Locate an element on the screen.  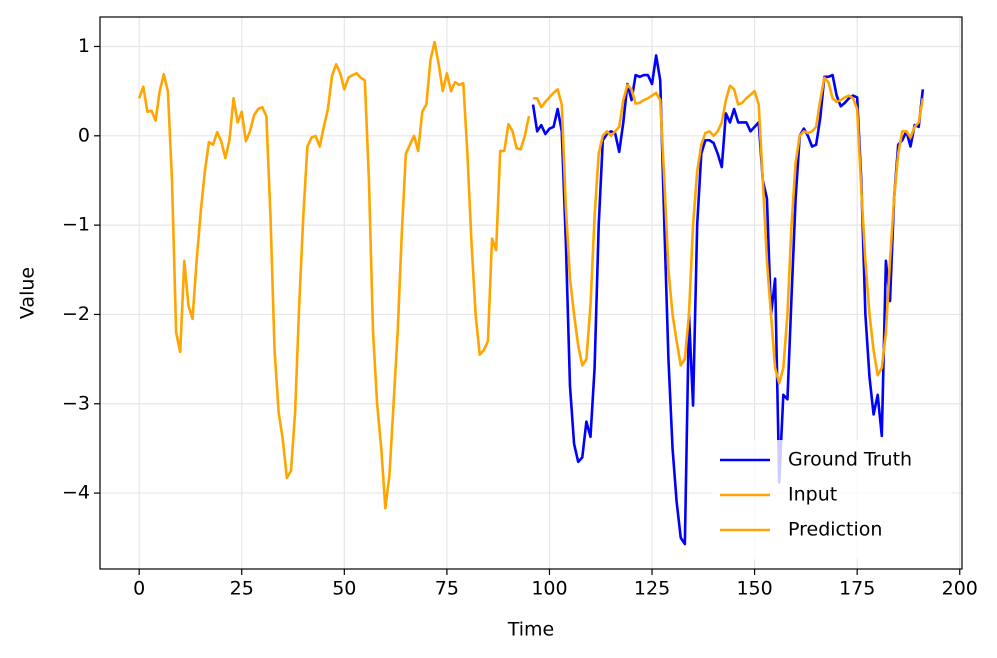
y-tick-label: 0 is located at coordinates (84, 135).